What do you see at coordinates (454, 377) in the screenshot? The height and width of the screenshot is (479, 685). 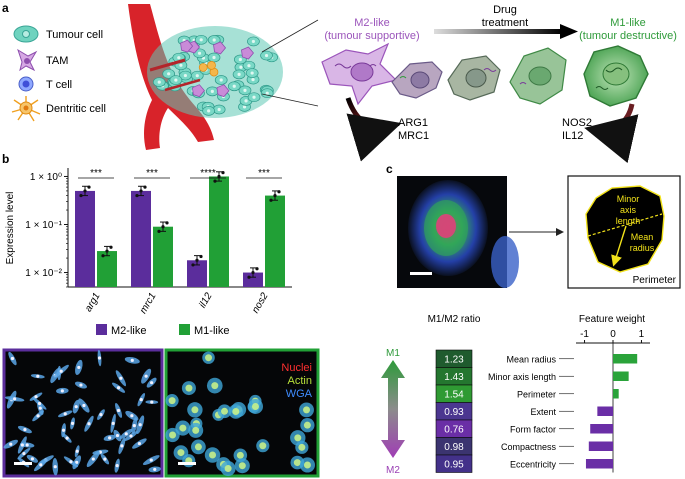 I see `ratio-value: 1.43` at bounding box center [454, 377].